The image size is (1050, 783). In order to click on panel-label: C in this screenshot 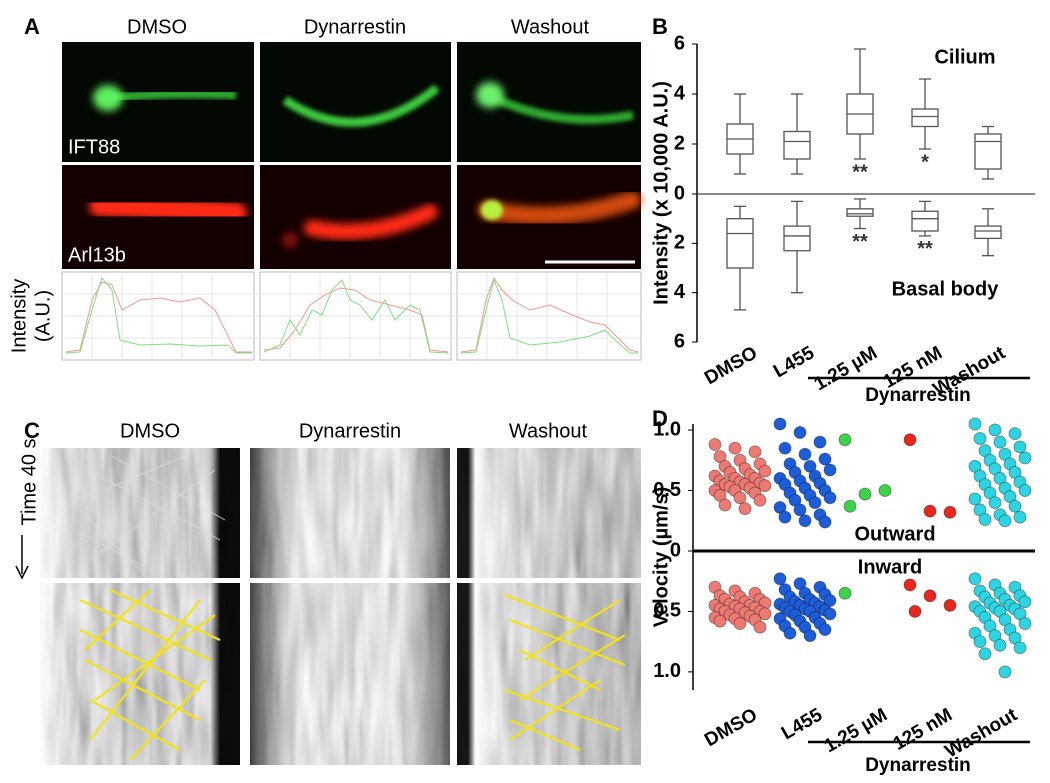, I will do `click(32, 430)`.